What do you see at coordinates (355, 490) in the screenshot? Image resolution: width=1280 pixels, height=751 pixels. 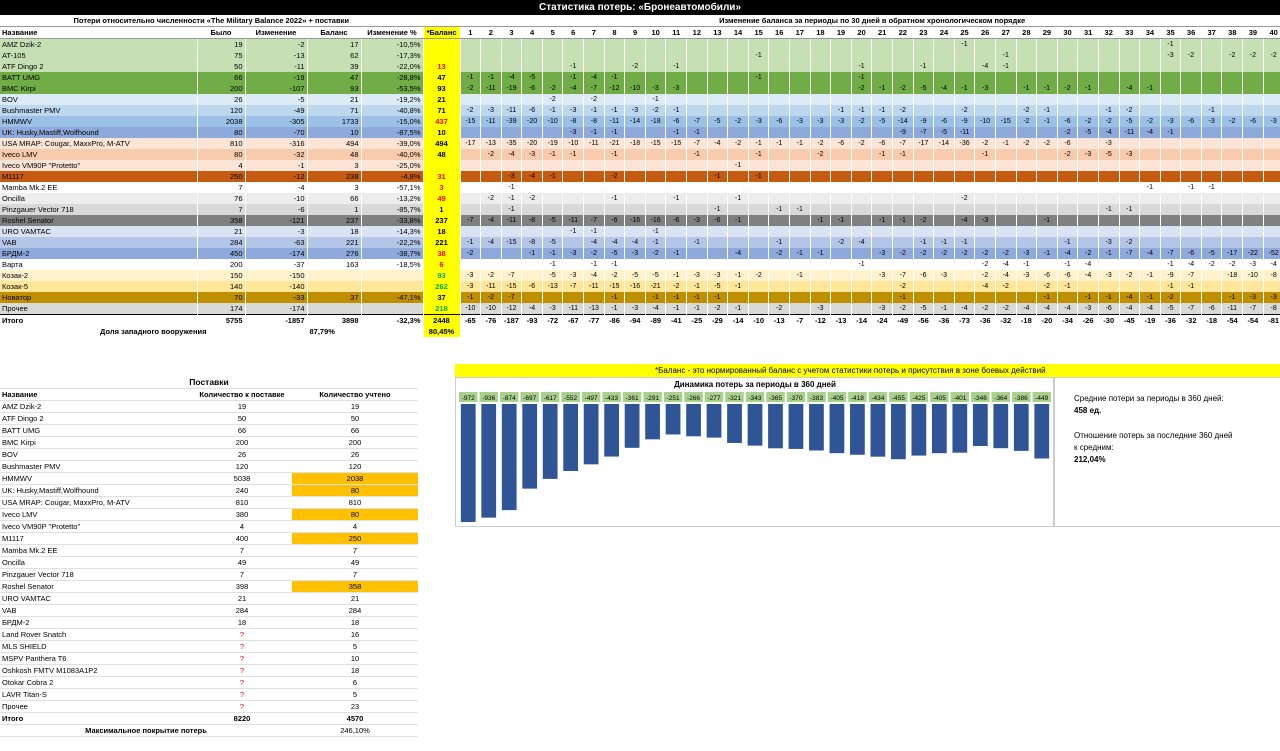 I see `supply-counted: 80` at bounding box center [355, 490].